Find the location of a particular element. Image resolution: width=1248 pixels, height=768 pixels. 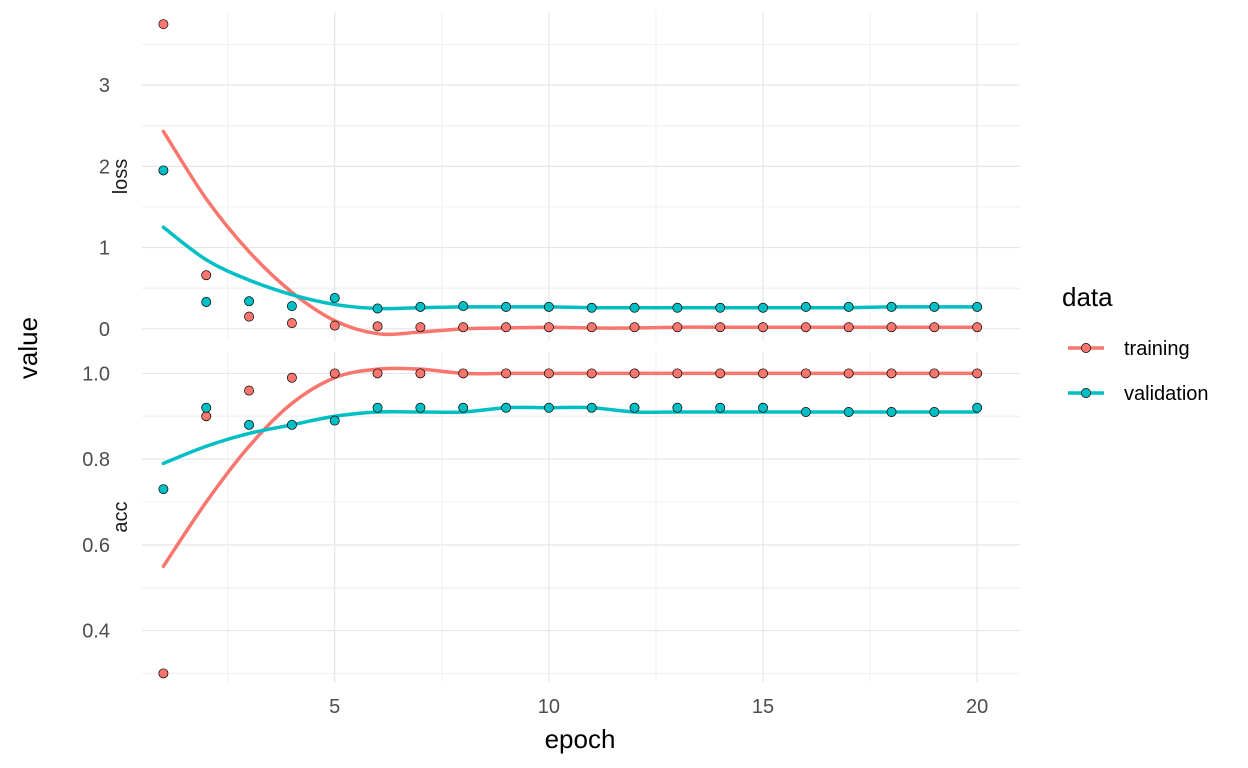

loss-validation-smooth-line is located at coordinates (570, 268).